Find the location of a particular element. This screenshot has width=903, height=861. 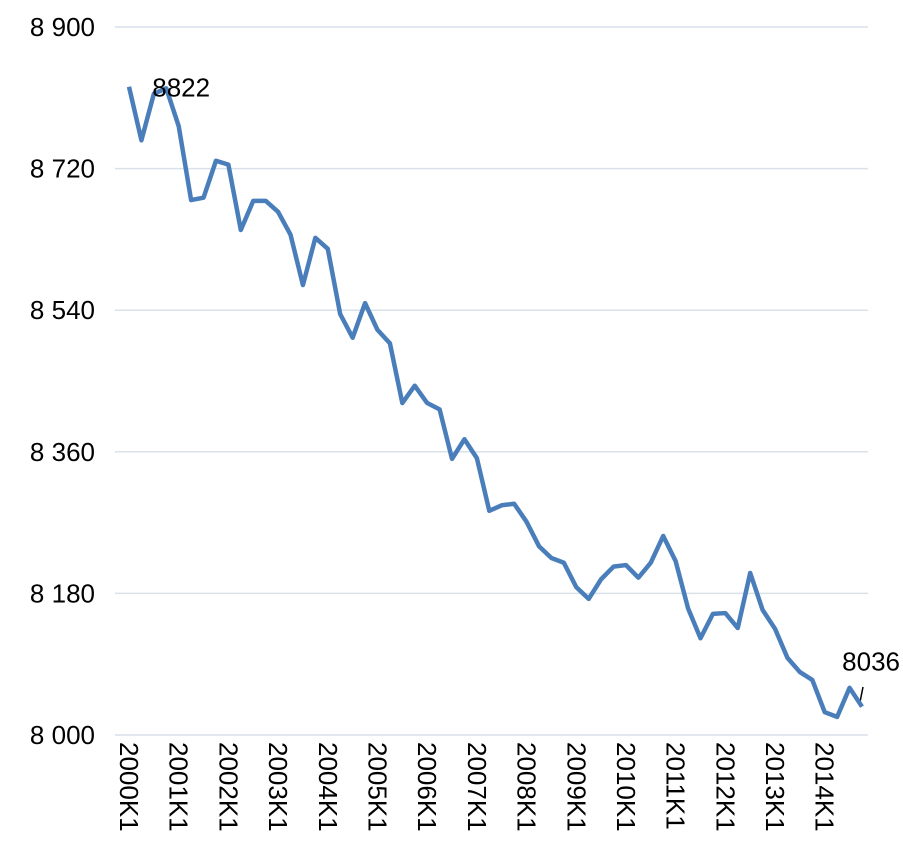

x-tick-label: 2012K1 is located at coordinates (725, 787).